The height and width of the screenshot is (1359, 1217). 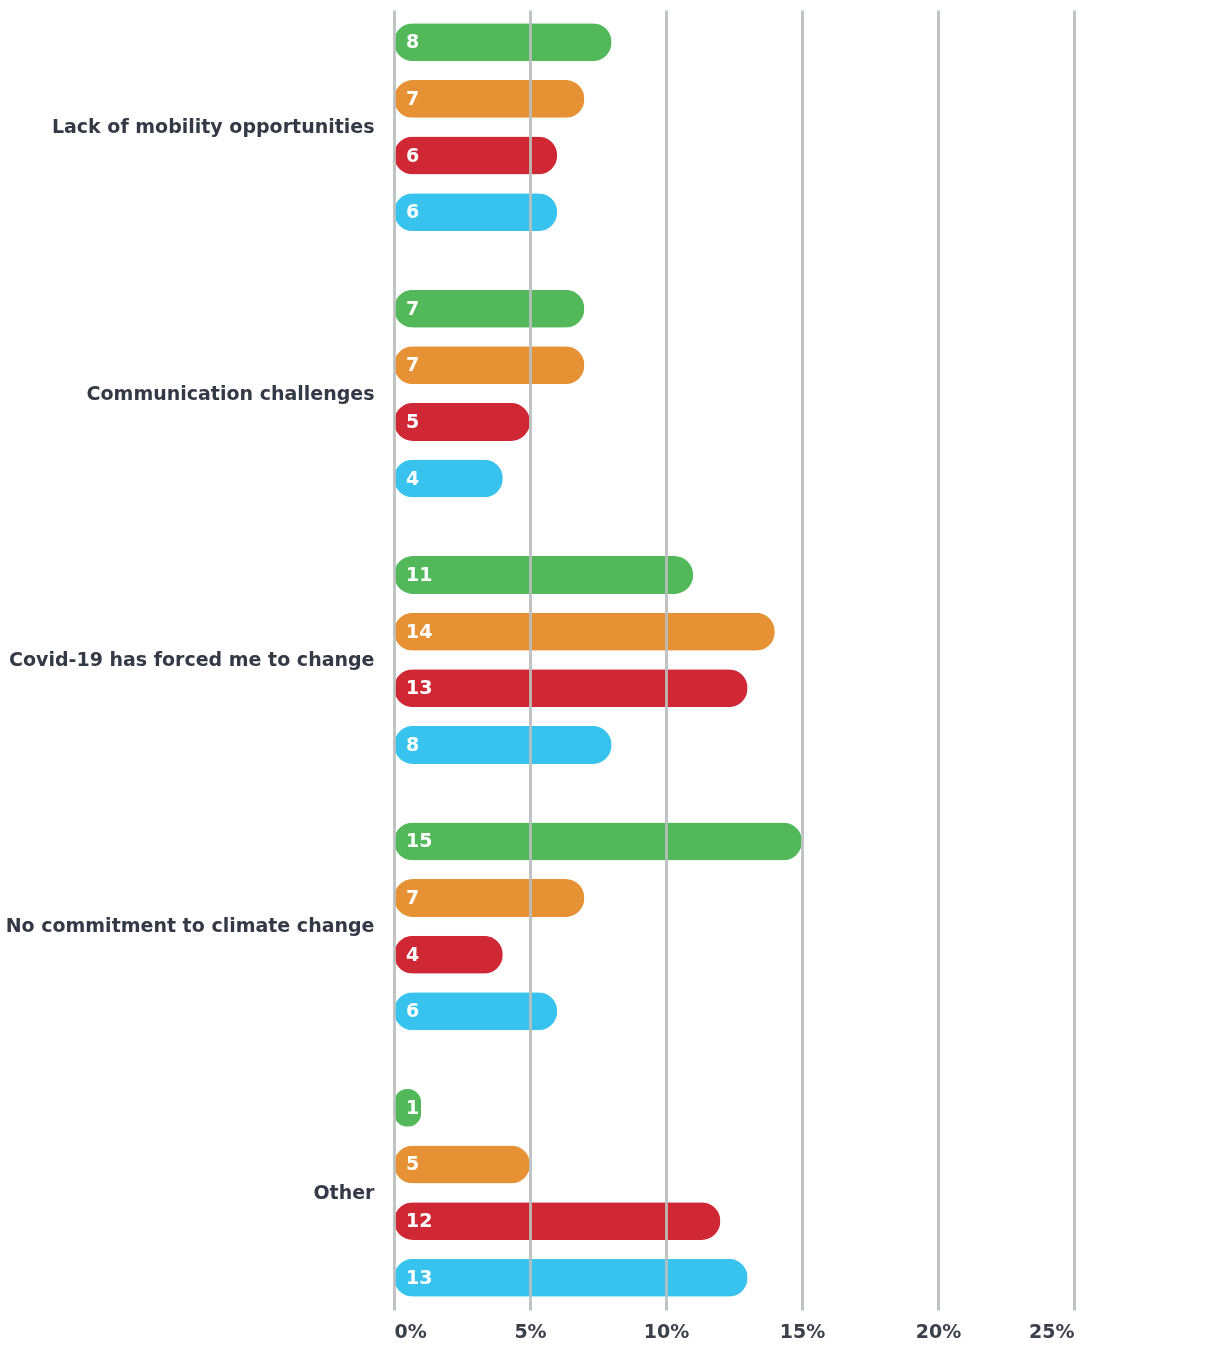 I want to click on data-label: 11, so click(x=419, y=574).